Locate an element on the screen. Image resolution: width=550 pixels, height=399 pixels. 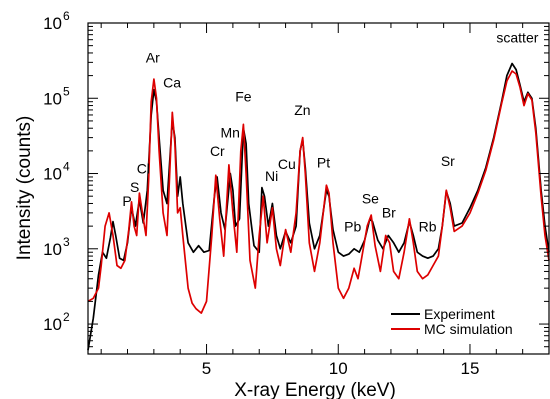
x-tick-label: 5 is located at coordinates (206, 368).